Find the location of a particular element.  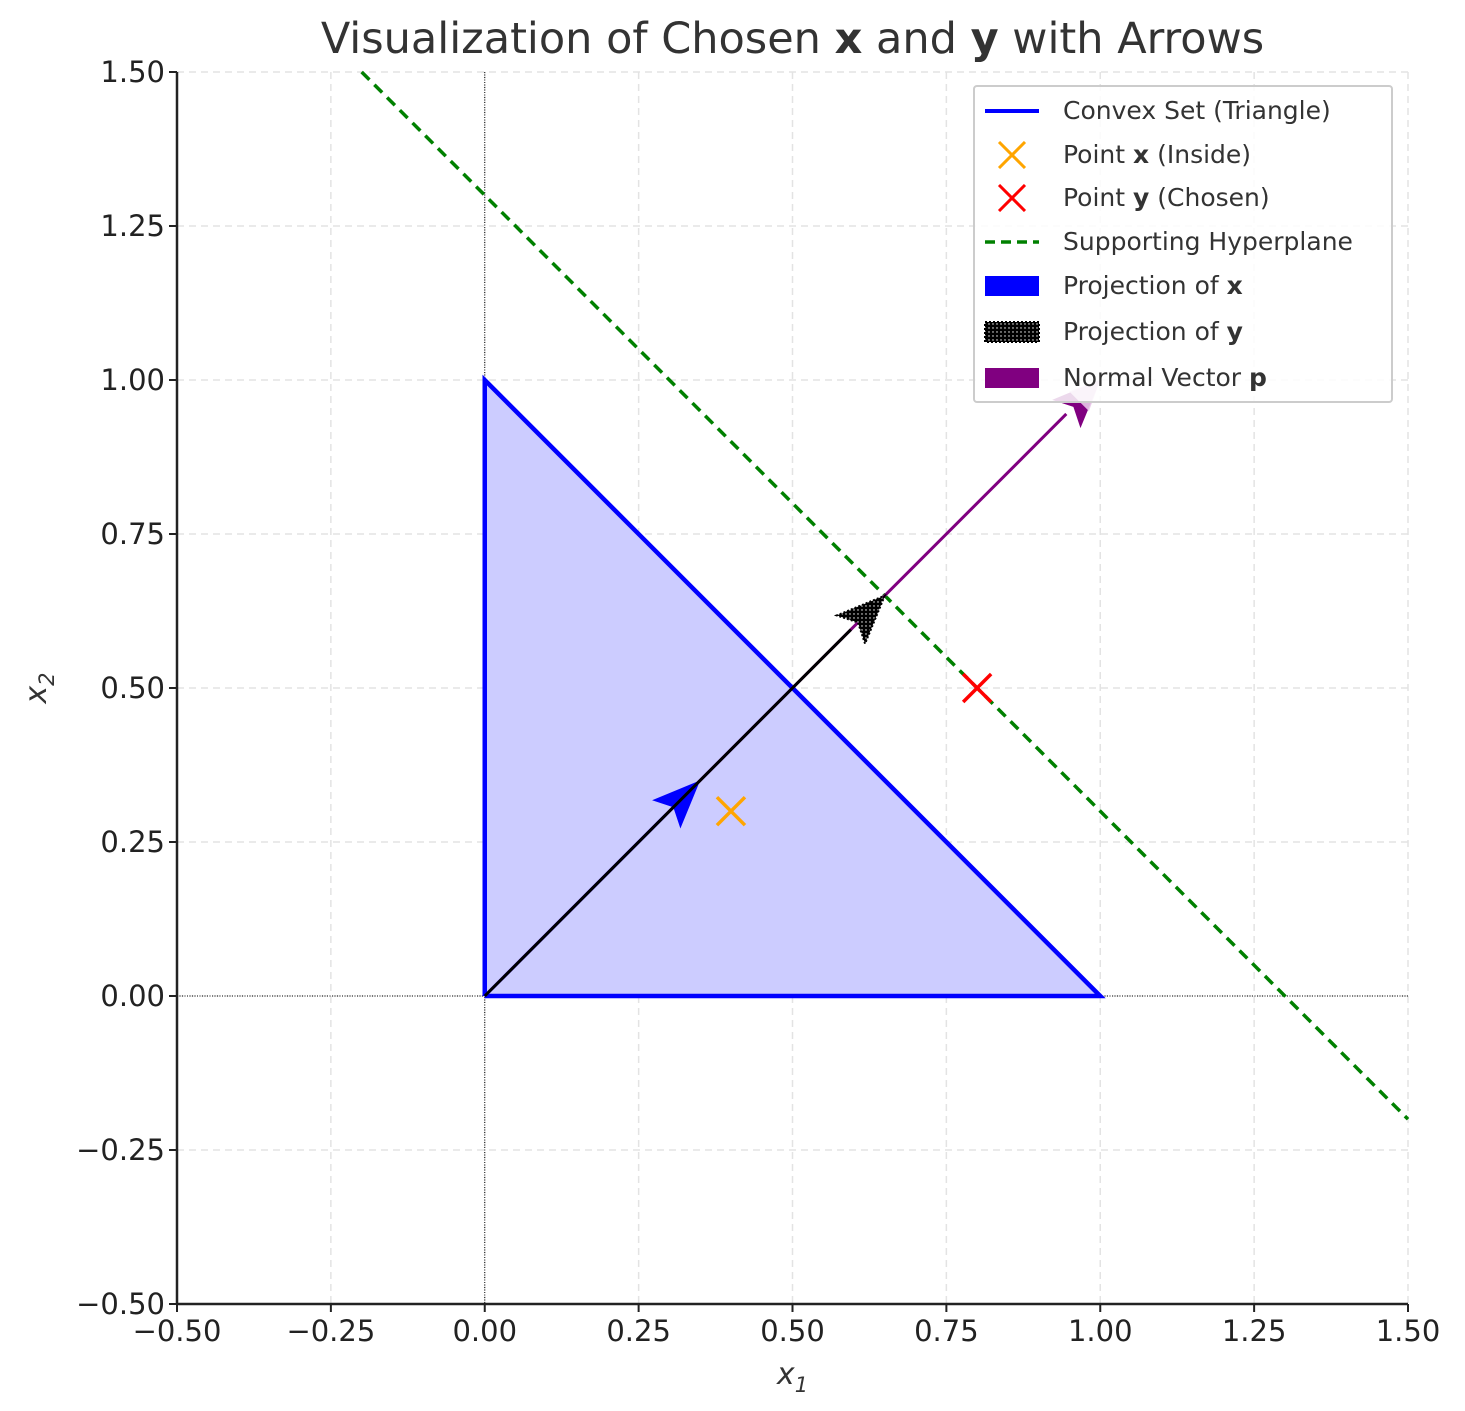

legend-item-projection-y: Projection of y is located at coordinates (1183, 332).